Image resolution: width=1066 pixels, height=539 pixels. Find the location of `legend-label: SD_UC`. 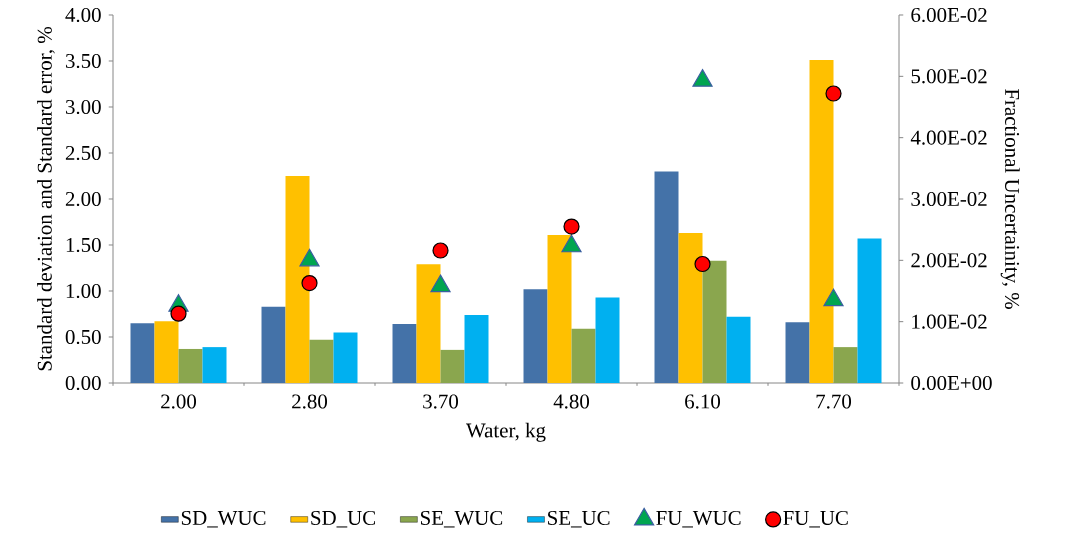

legend-label: SD_UC is located at coordinates (343, 519).